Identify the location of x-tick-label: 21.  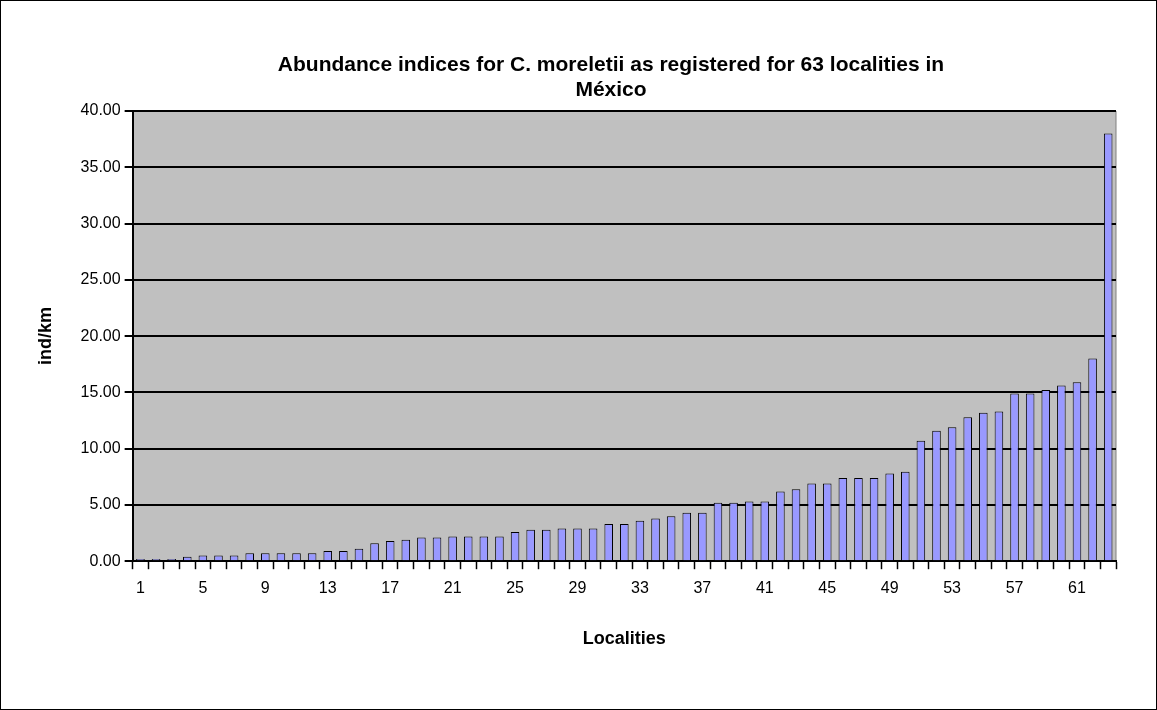
(452, 588).